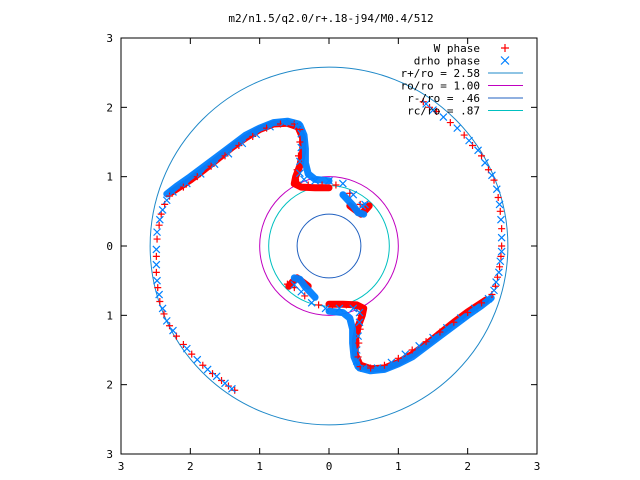  I want to click on x-tick-label: 1, so click(398, 466).